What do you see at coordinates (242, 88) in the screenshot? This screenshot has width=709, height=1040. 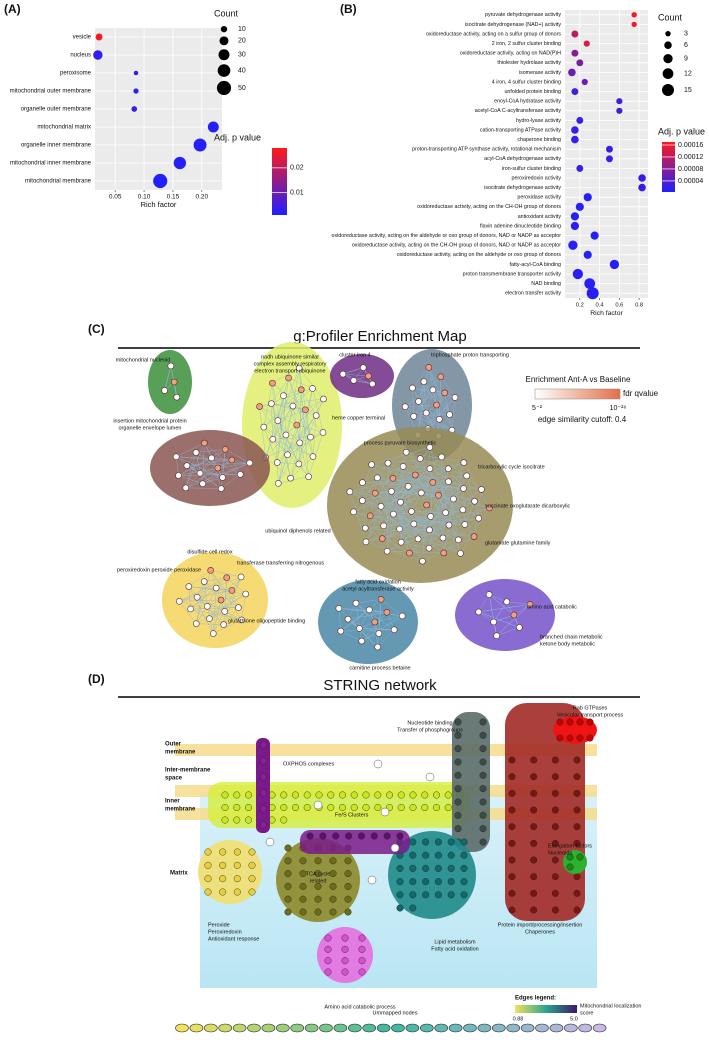 I see `size-legend-label: 50` at bounding box center [242, 88].